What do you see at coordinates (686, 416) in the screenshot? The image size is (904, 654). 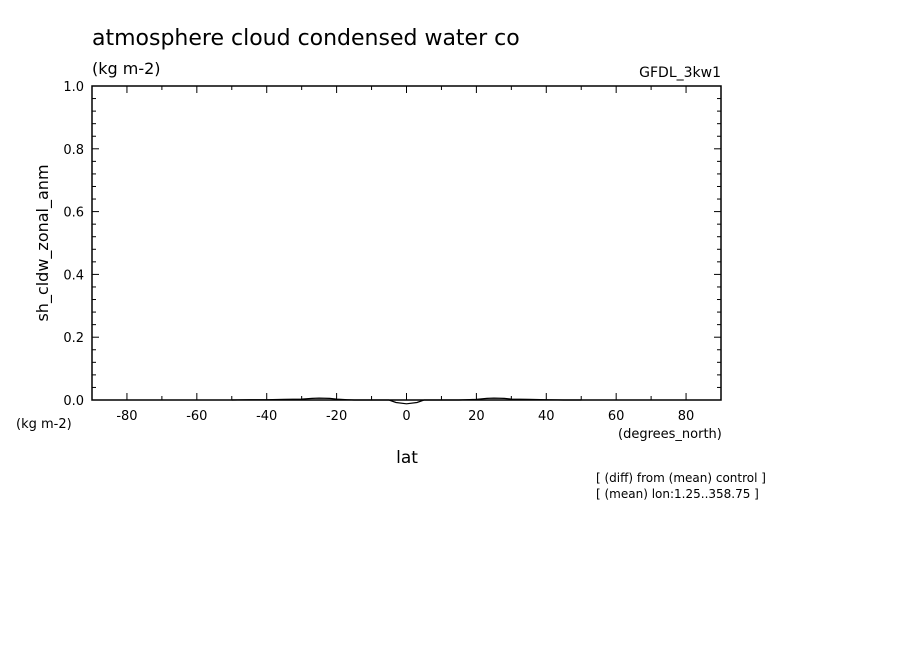 I see `x-tick-label: 80` at bounding box center [686, 416].